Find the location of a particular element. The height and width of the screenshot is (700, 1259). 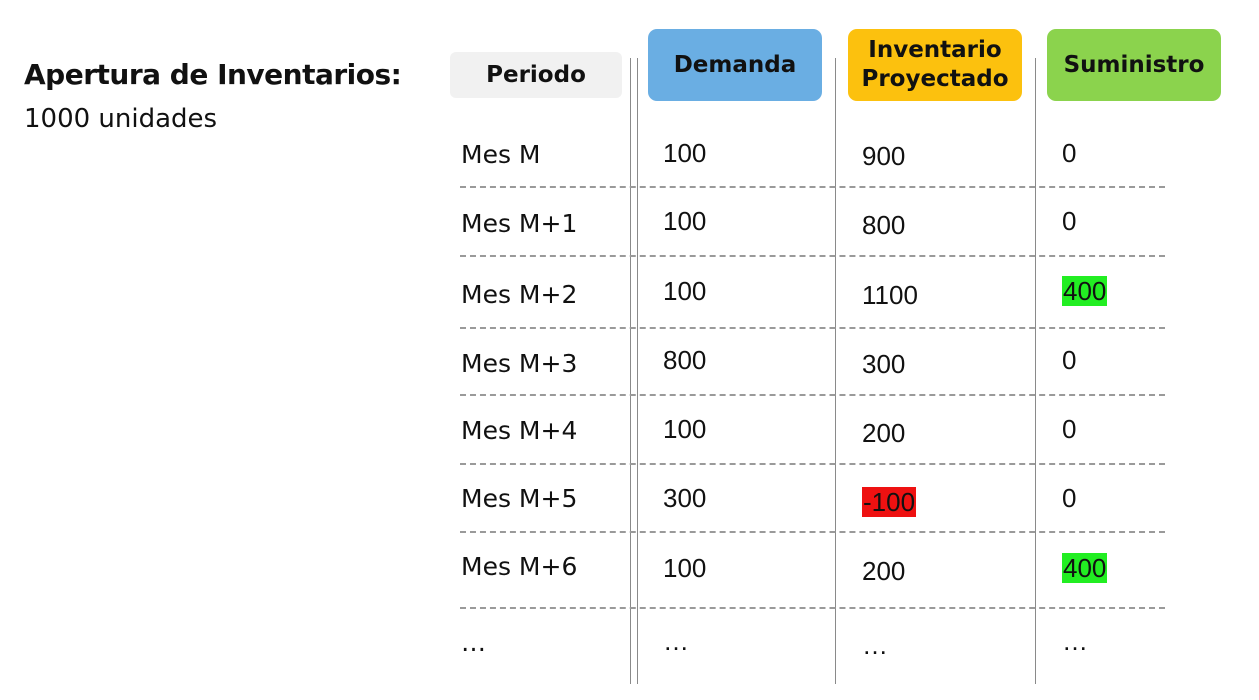

header-suministro: Suministro is located at coordinates (1134, 65).